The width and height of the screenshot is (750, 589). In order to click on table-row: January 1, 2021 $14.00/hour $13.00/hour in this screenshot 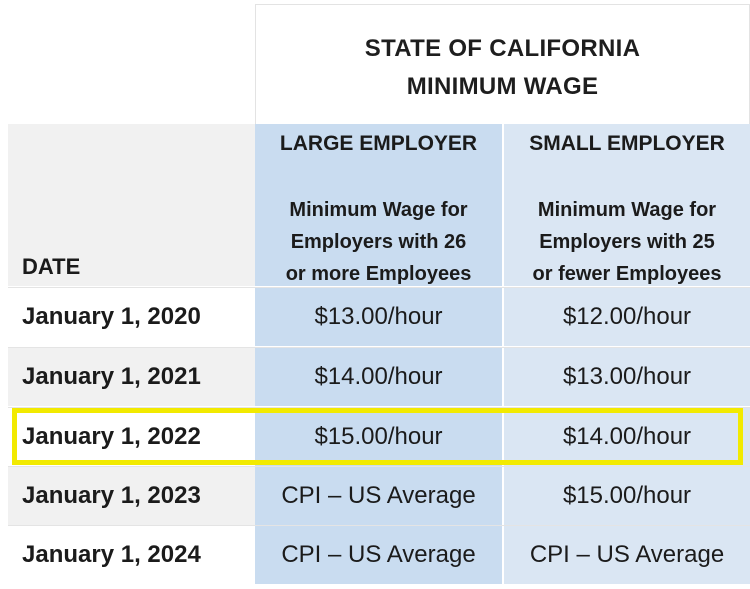, I will do `click(379, 376)`.